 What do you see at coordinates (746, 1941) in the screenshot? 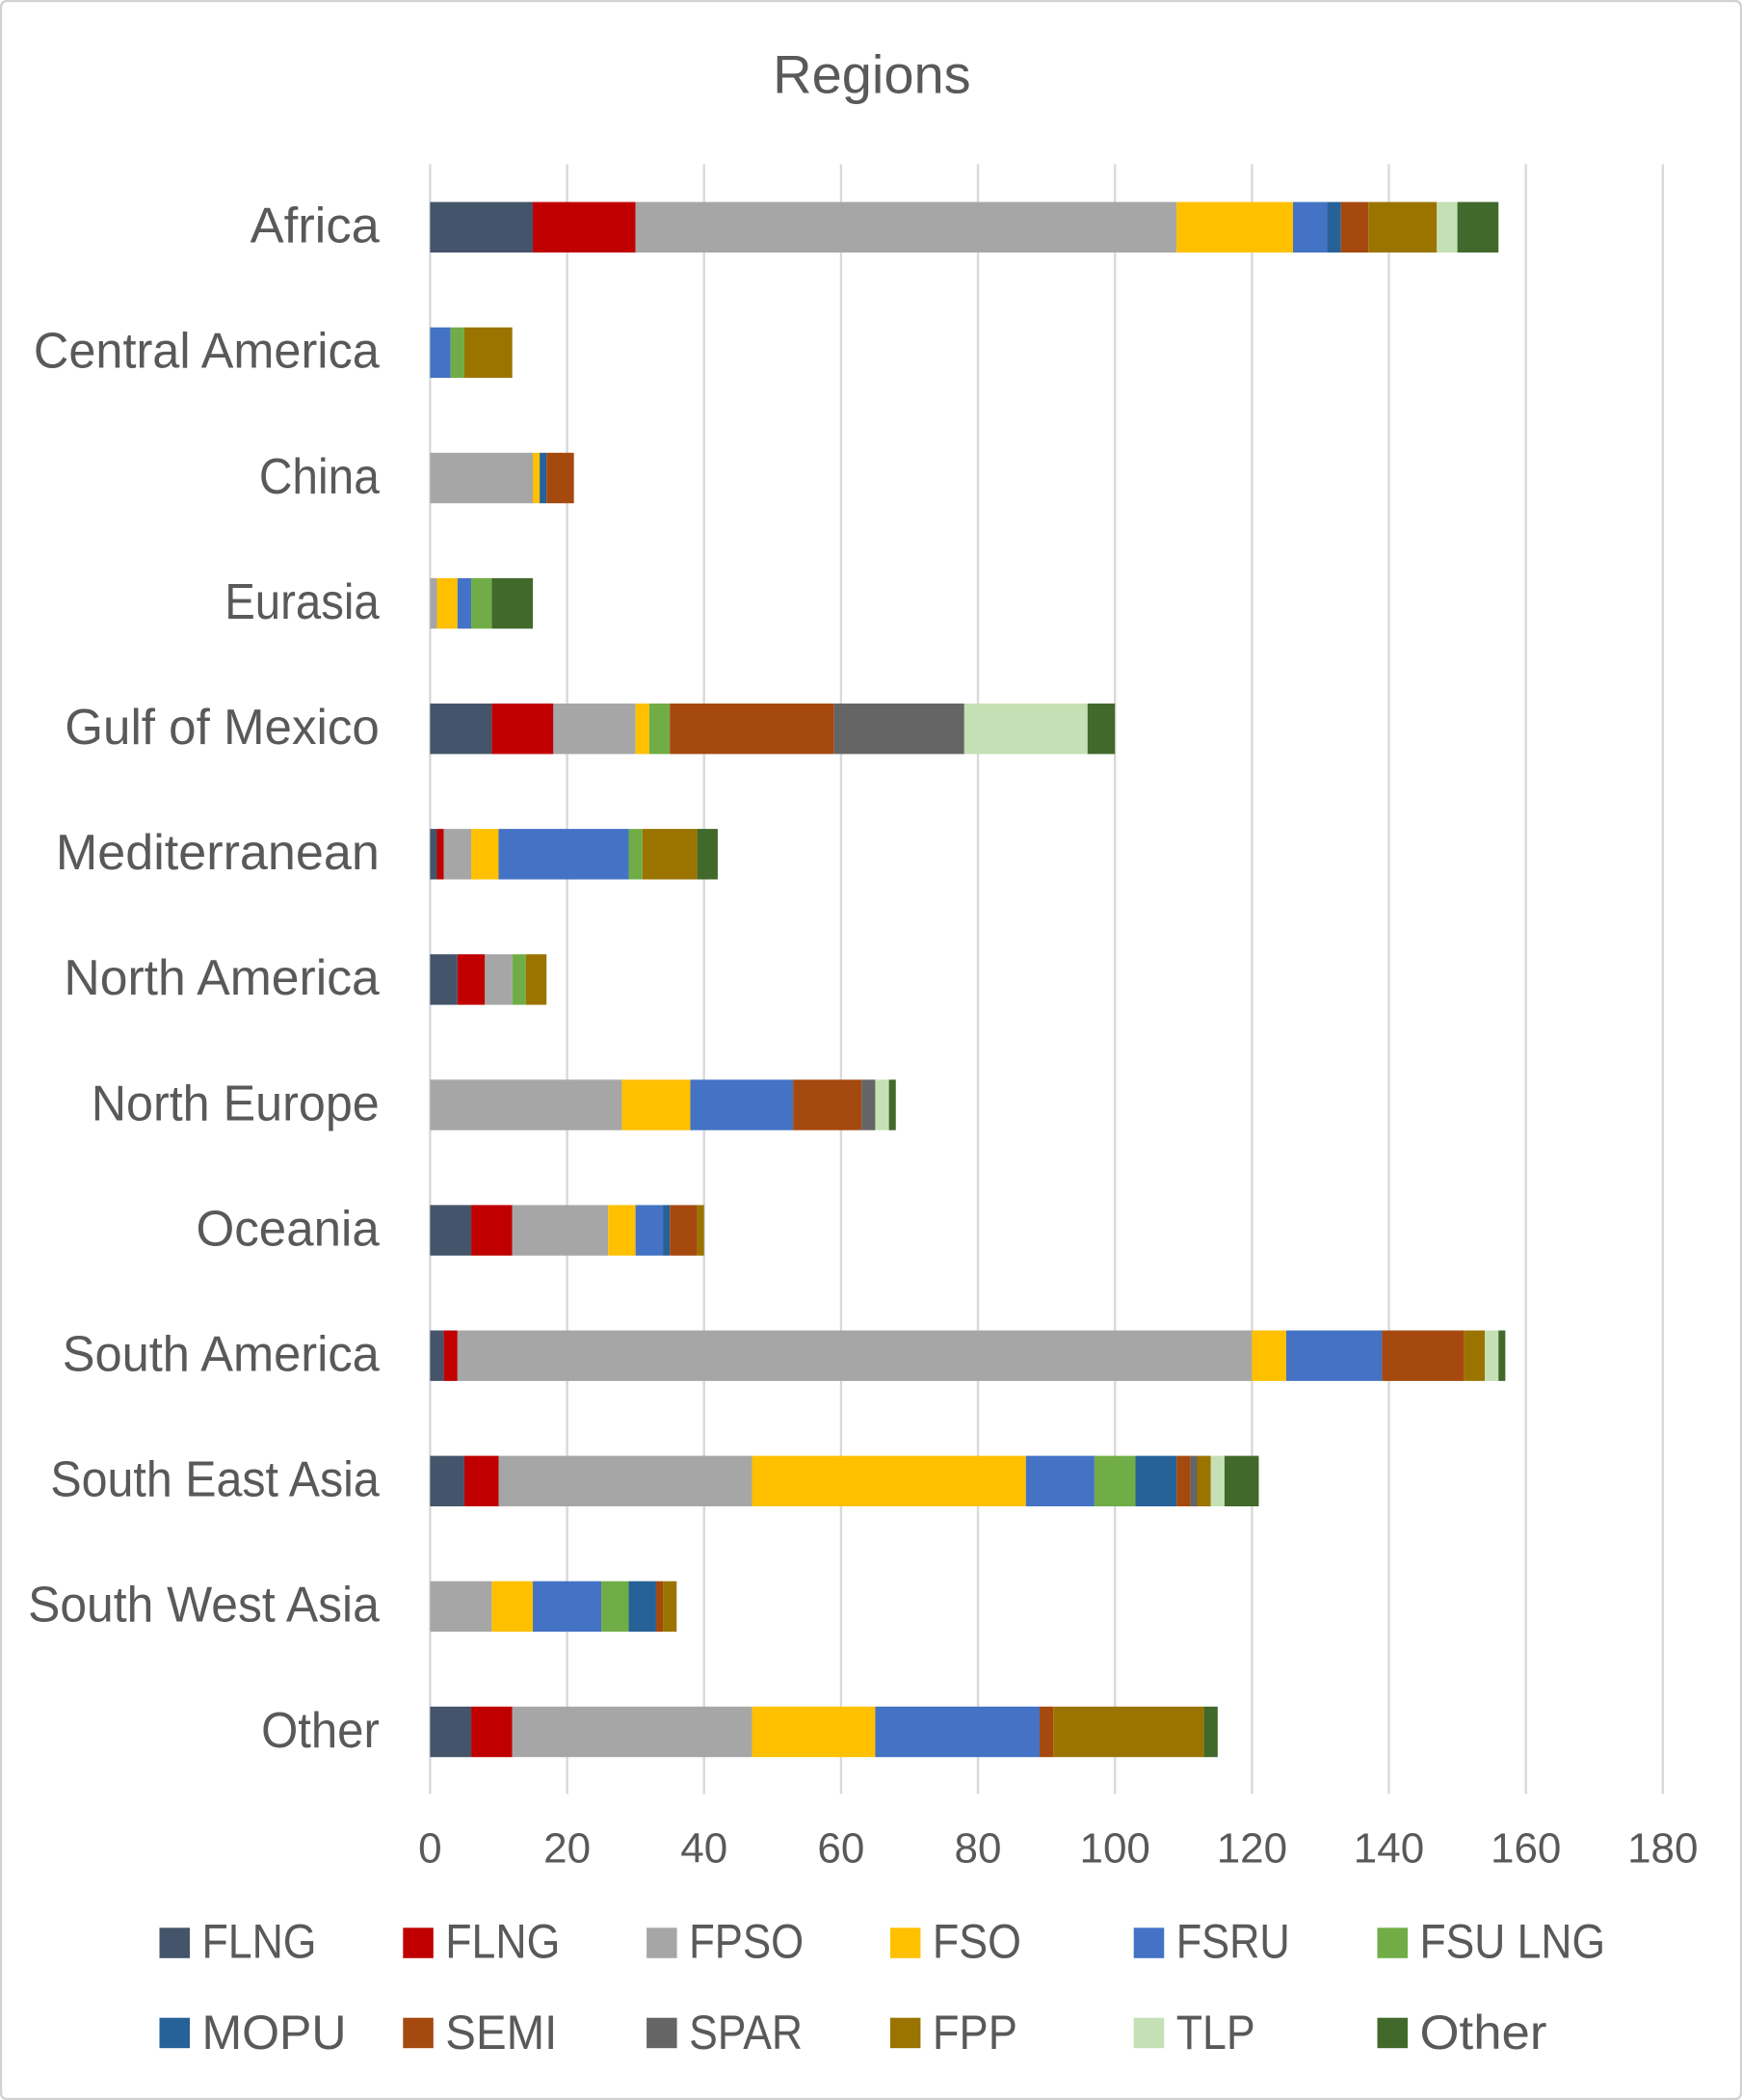
I see `svg-text: FPSO` at bounding box center [746, 1941].